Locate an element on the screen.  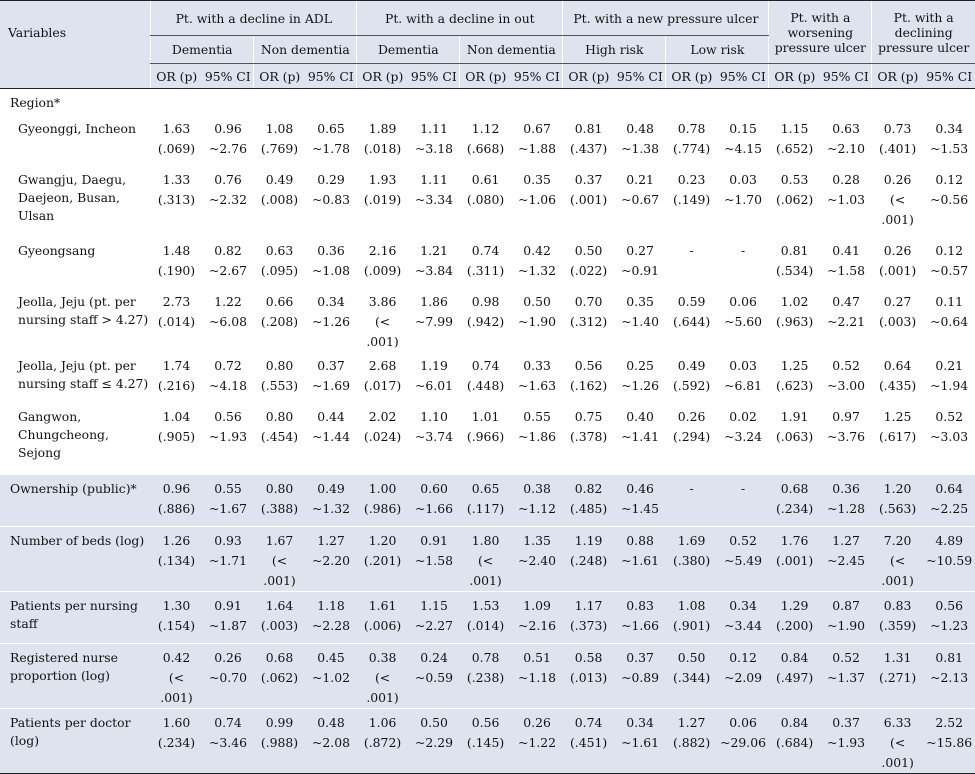
ci-cell: 0.91 ~1.87 is located at coordinates (228, 617).